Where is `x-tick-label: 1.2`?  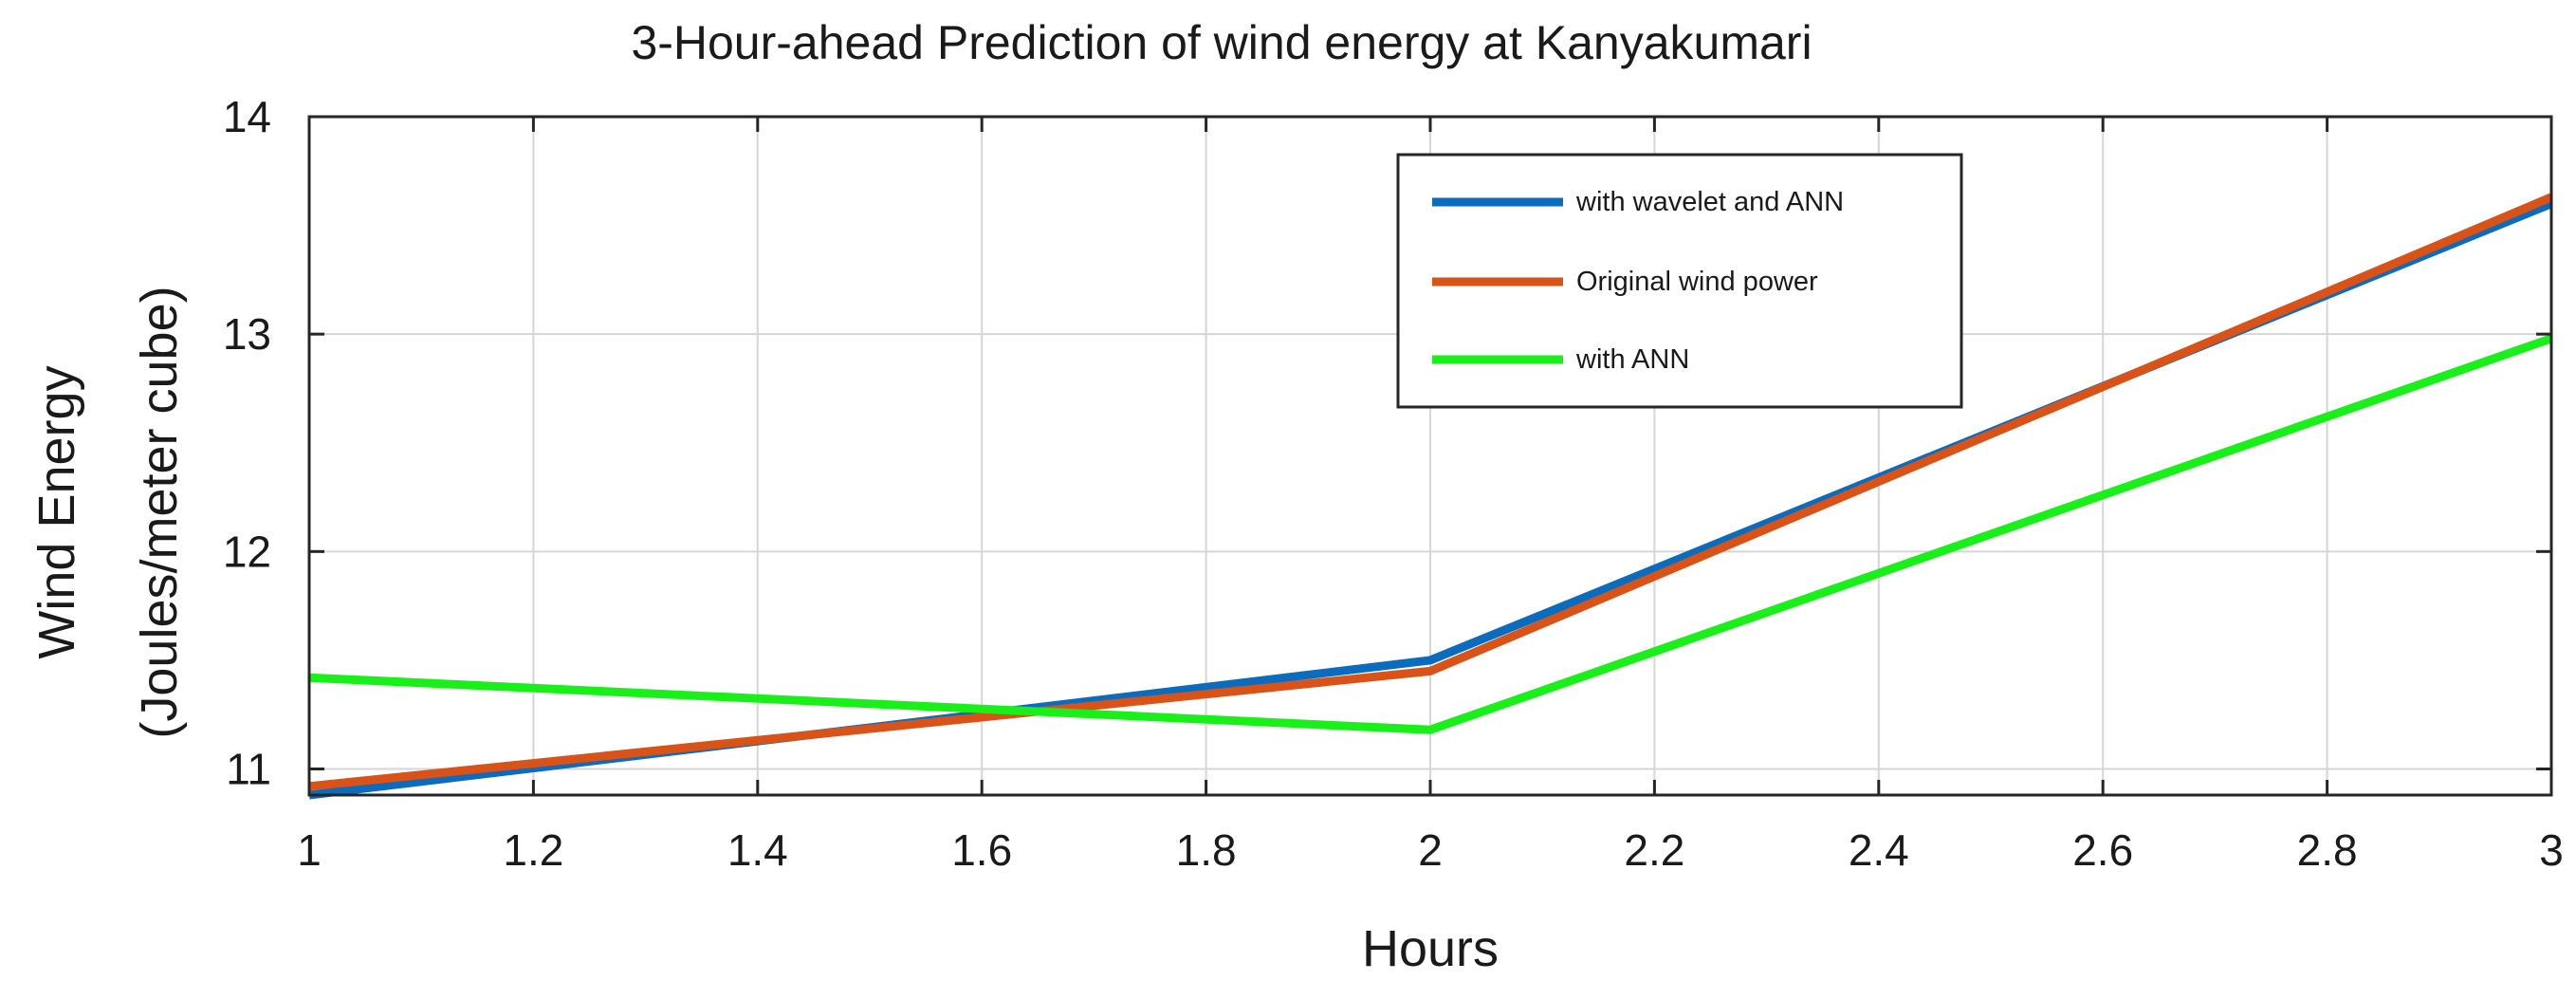 x-tick-label: 1.2 is located at coordinates (533, 850).